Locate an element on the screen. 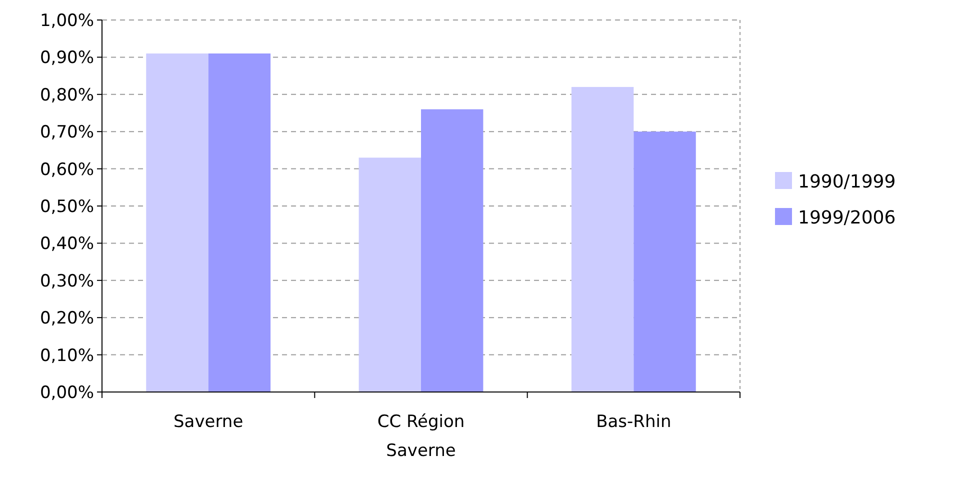 This screenshot has width=961, height=484. y-tick-label: 0,00% is located at coordinates (67, 392).